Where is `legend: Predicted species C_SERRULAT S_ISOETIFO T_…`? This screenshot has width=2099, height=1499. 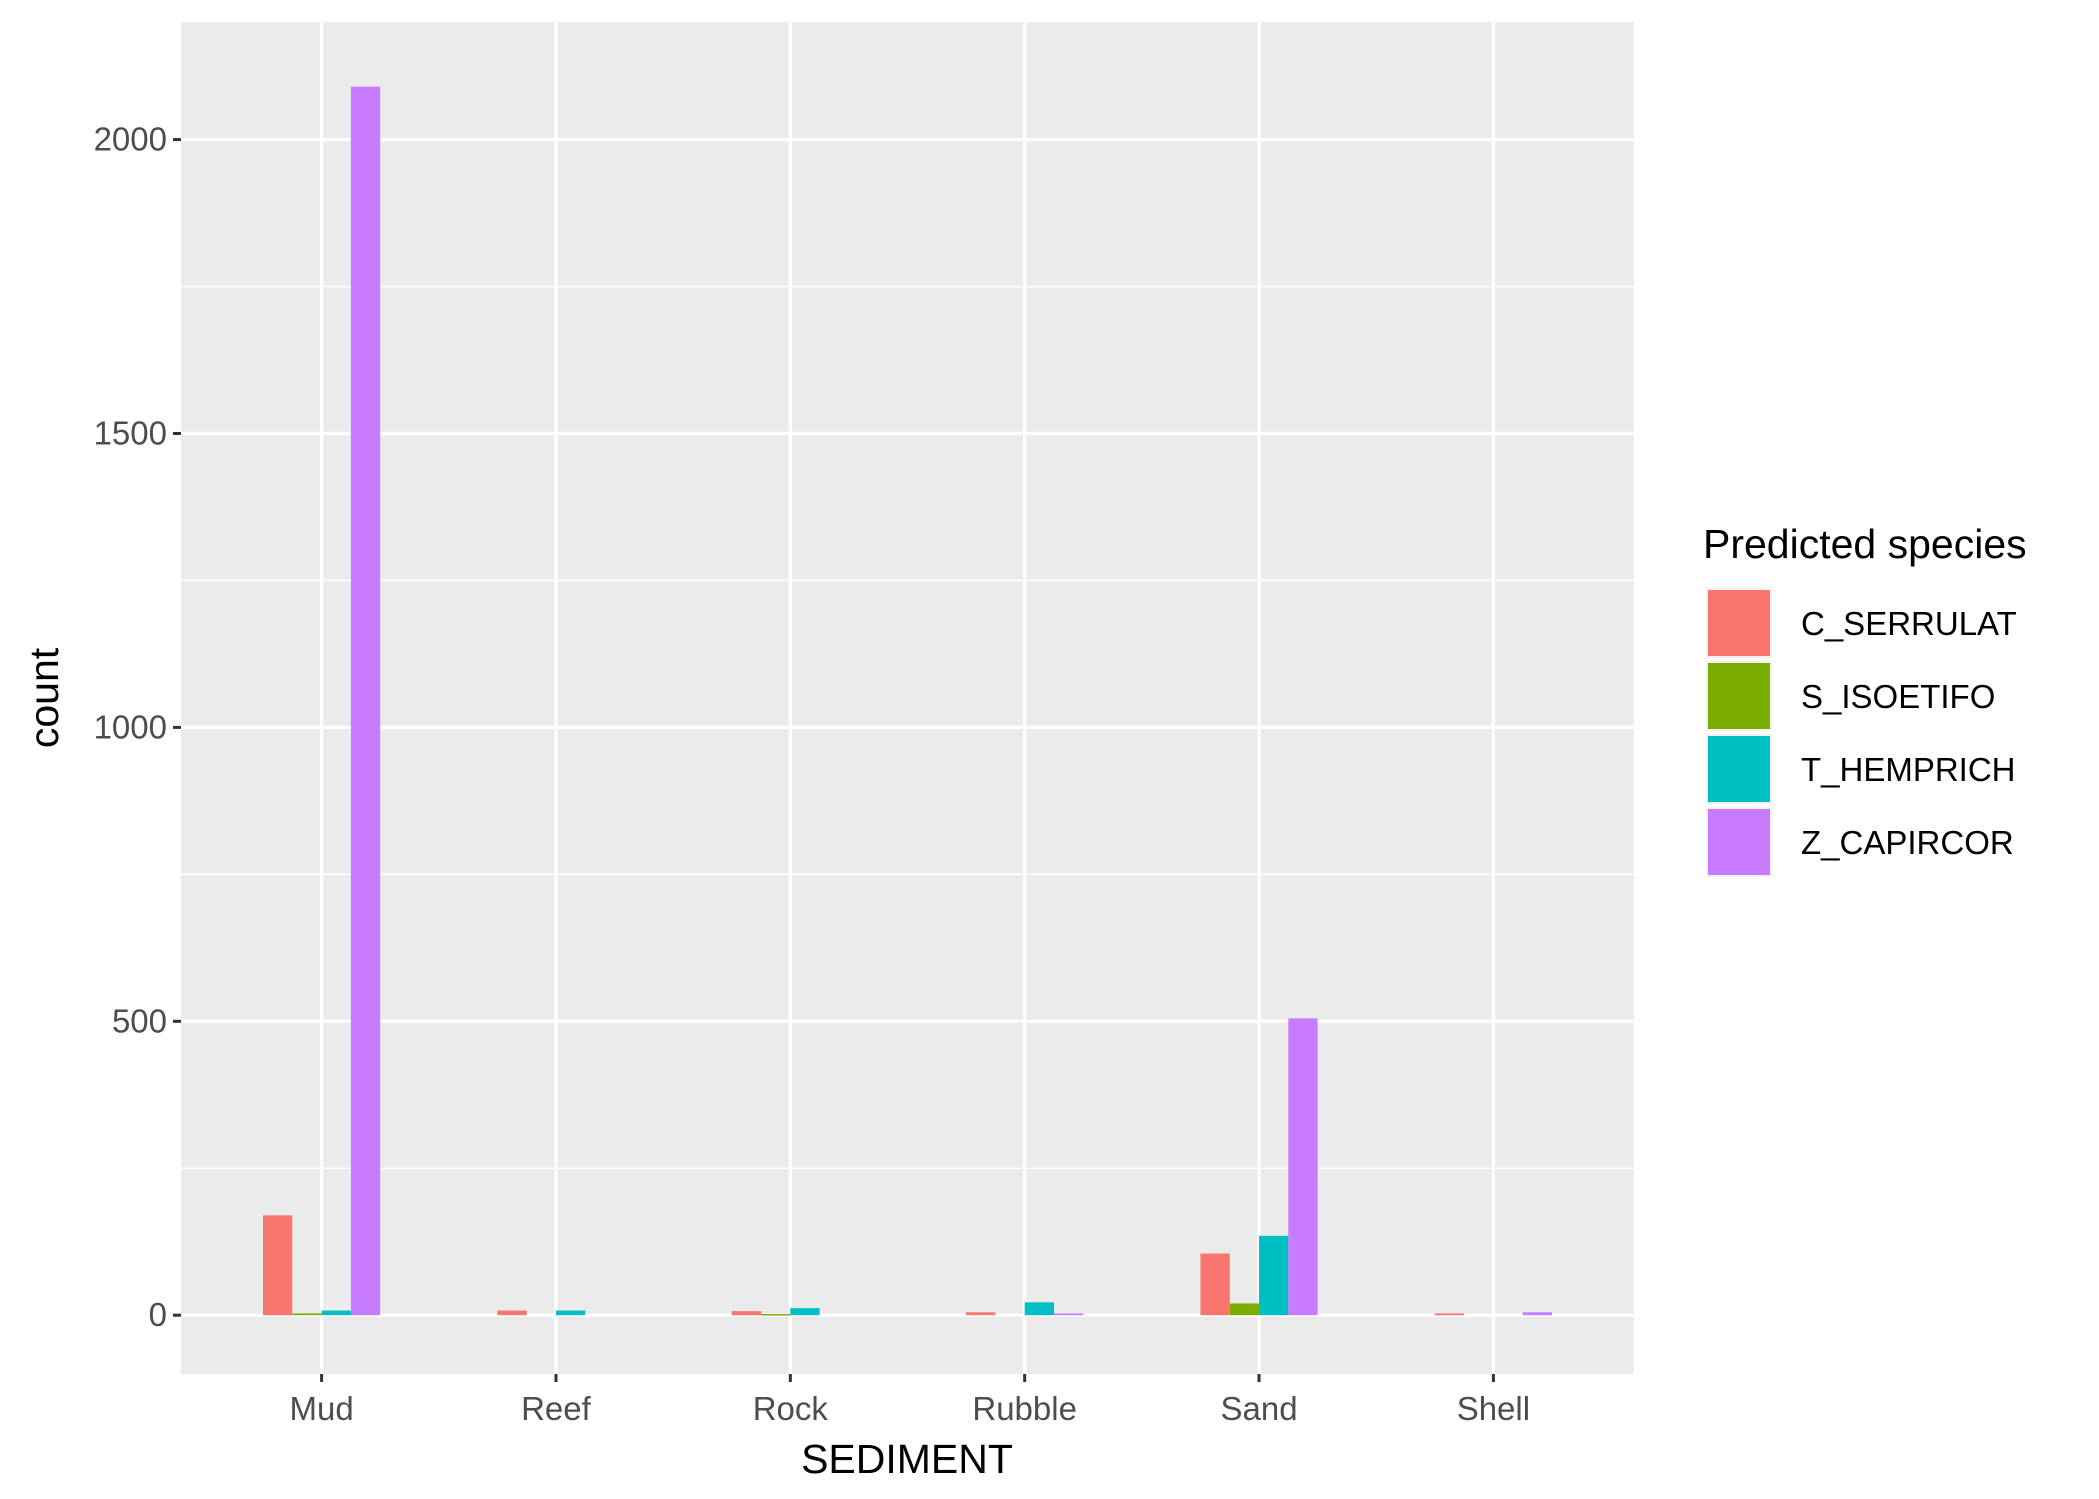 legend: Predicted species C_SERRULAT S_ISOETIFO T_… is located at coordinates (1865, 699).